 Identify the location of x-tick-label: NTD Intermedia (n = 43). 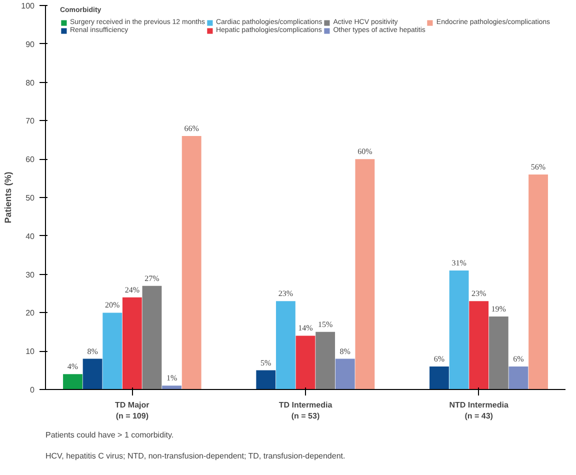
(479, 410).